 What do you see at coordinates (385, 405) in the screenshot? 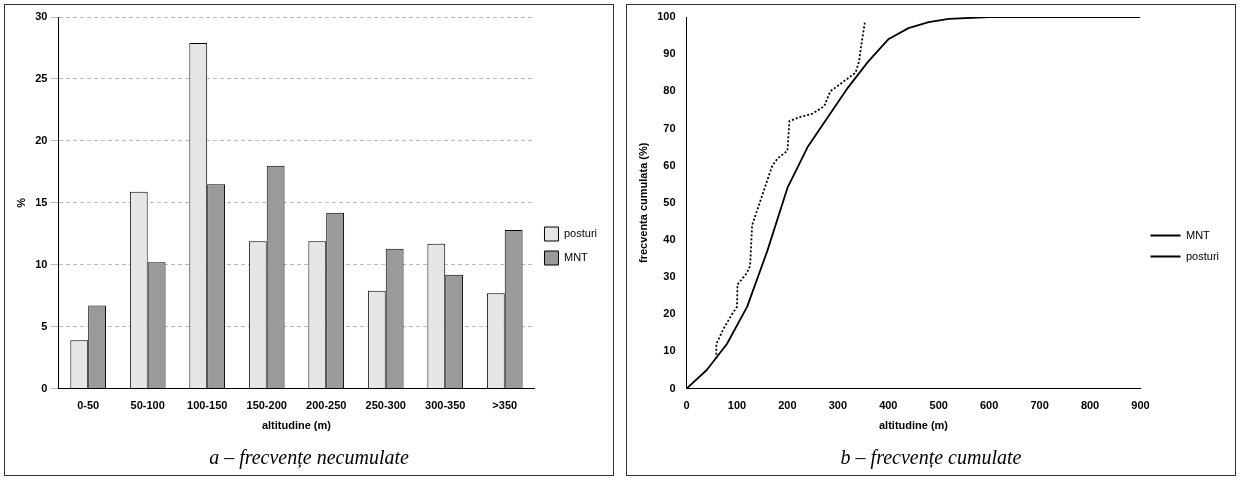
I see `x-tick-label: 250-300` at bounding box center [385, 405].